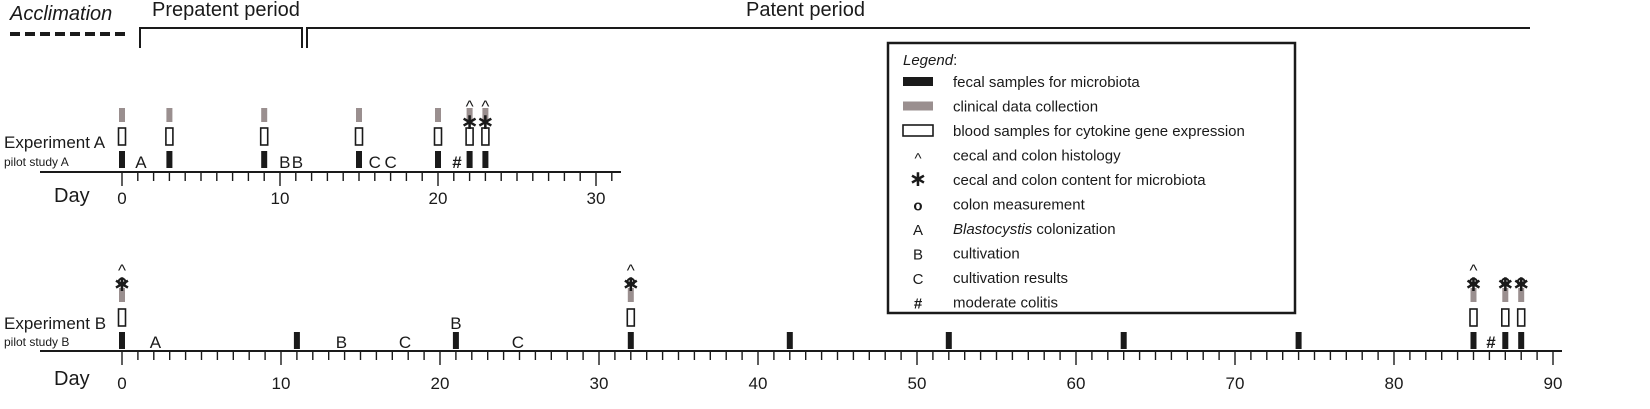 Image resolution: width=1650 pixels, height=409 pixels. Describe the element at coordinates (805, 10) in the screenshot. I see `patent-label: Patent period` at that location.